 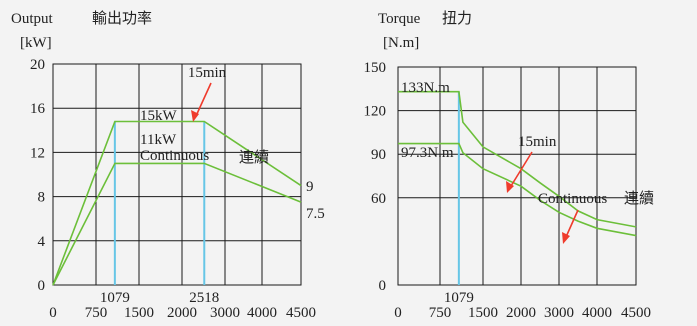 I want to click on torque-unit-label: [N.m], so click(x=401, y=43).